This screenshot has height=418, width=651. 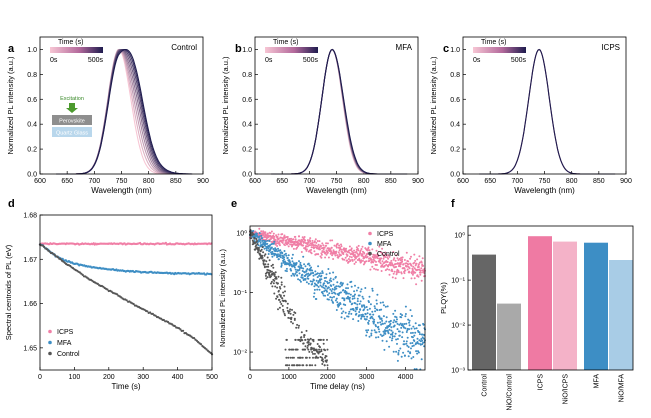 What do you see at coordinates (250, 377) in the screenshot?
I see `x-tick-label: 0` at bounding box center [250, 377].